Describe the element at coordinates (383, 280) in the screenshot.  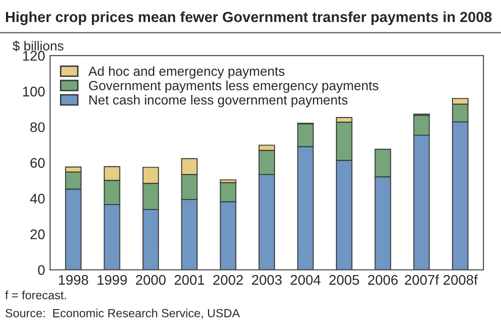
I see `x-tick-label: 2006` at that location.